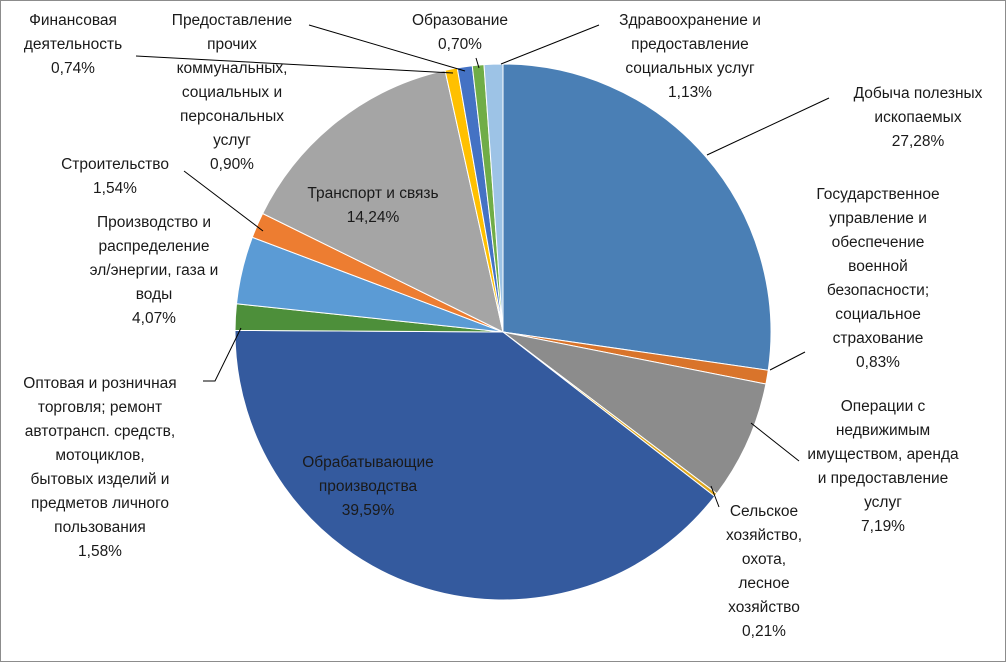 This screenshot has height=663, width=1006. Describe the element at coordinates (100, 527) in the screenshot. I see `data-label-line: пользования` at that location.